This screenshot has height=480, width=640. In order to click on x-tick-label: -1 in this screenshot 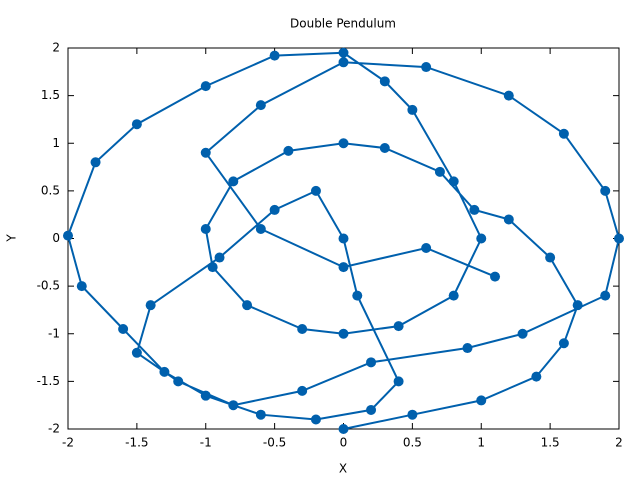, I will do `click(206, 443)`.